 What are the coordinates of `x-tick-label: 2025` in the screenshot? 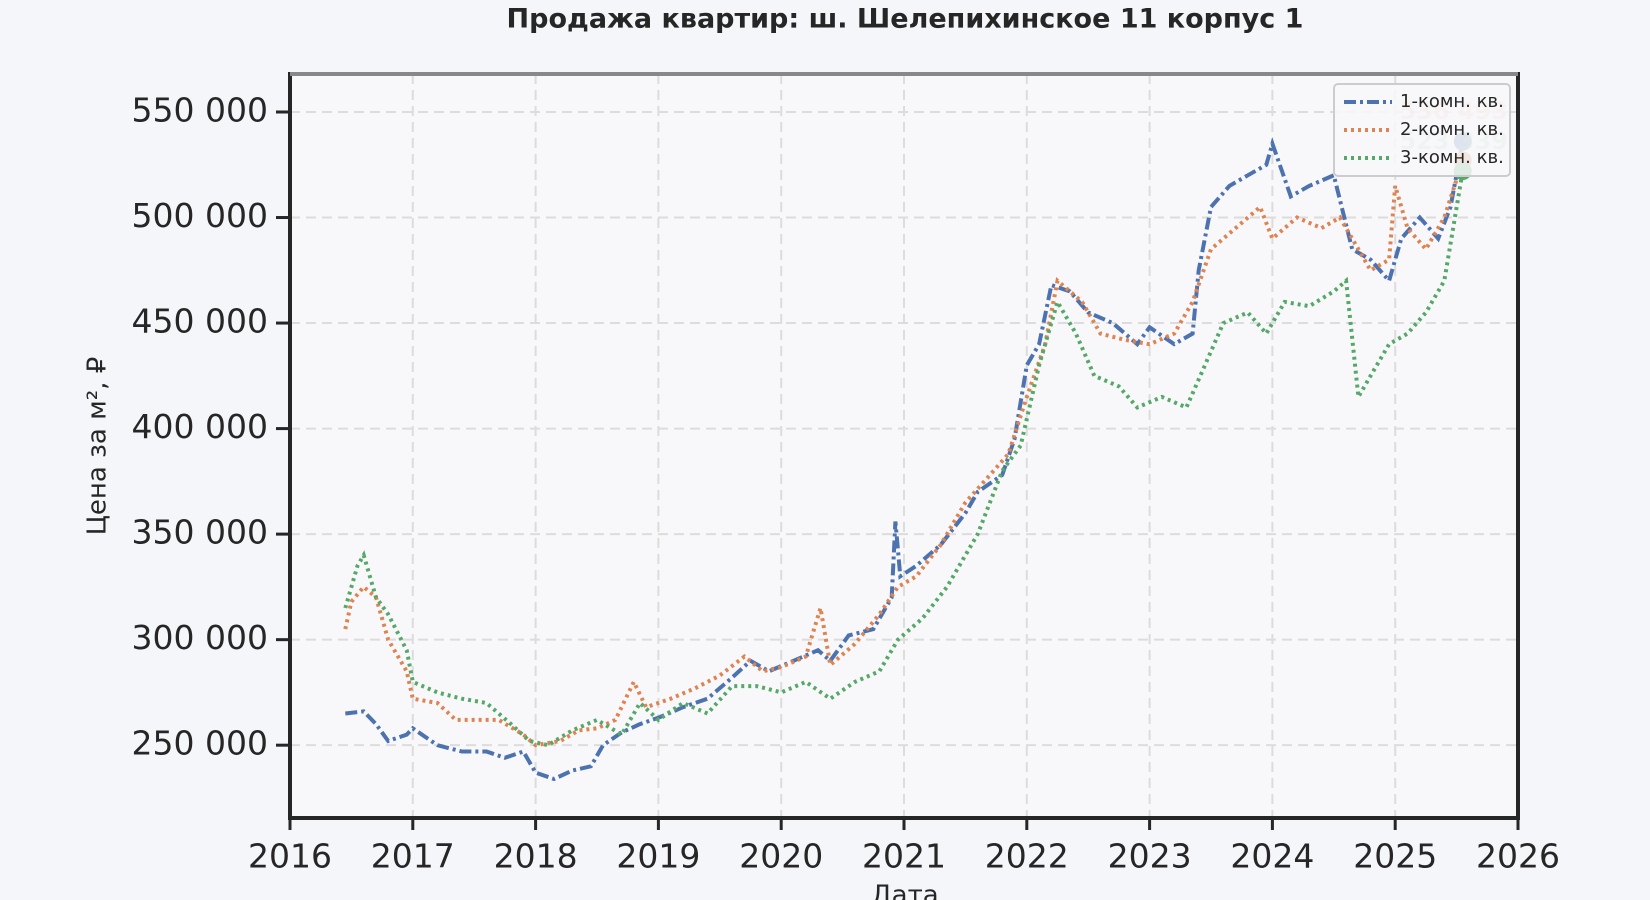 It's located at (1395, 856).